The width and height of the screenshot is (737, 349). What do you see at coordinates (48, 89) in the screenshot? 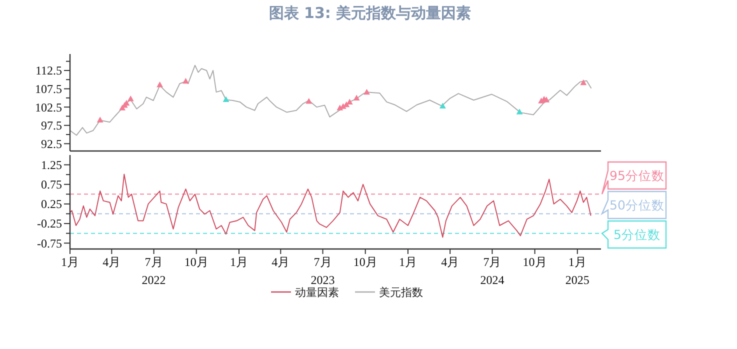
I see `y-tick-label: 107.5` at bounding box center [48, 89].